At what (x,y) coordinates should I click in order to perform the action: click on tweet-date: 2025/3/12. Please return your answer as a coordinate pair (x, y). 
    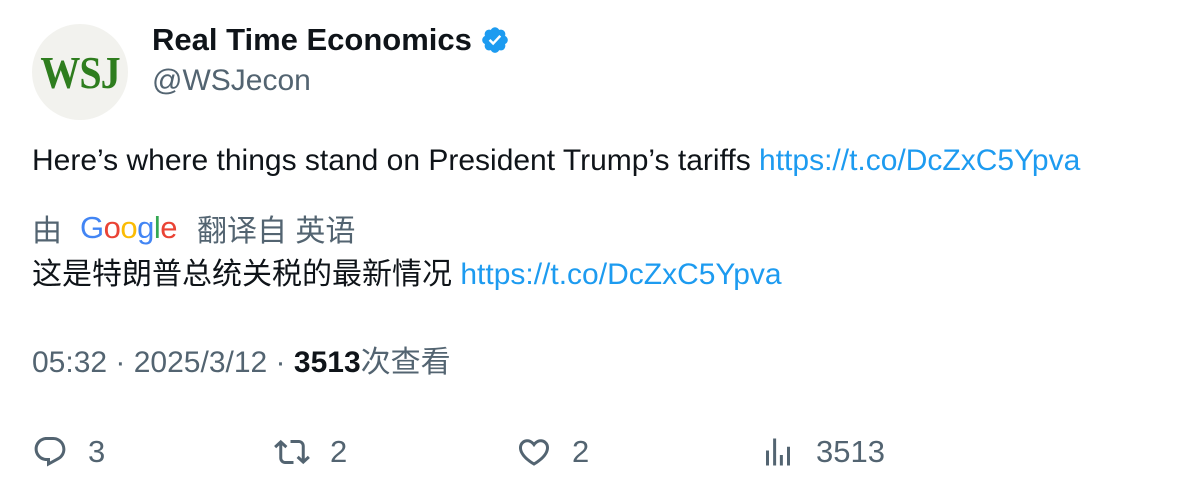
    Looking at the image, I should click on (200, 362).